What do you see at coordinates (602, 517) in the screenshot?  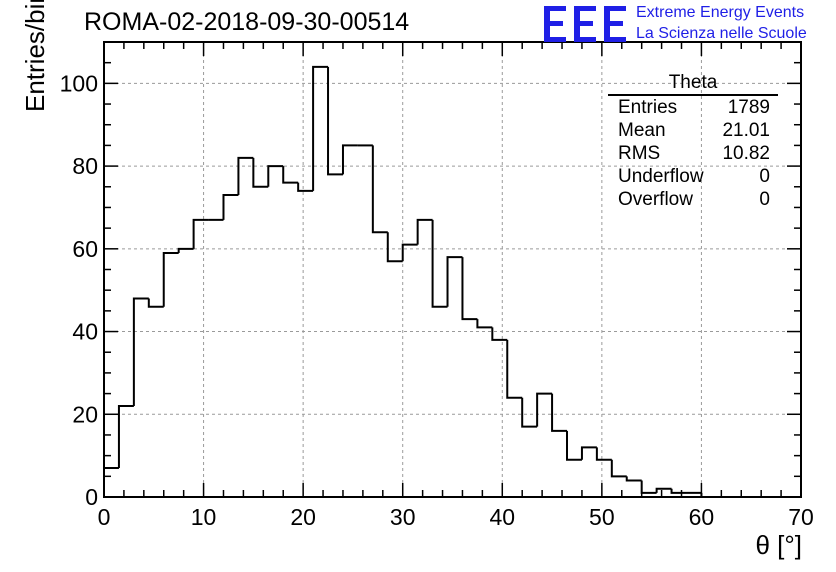 I see `x-tick-label: 50` at bounding box center [602, 517].